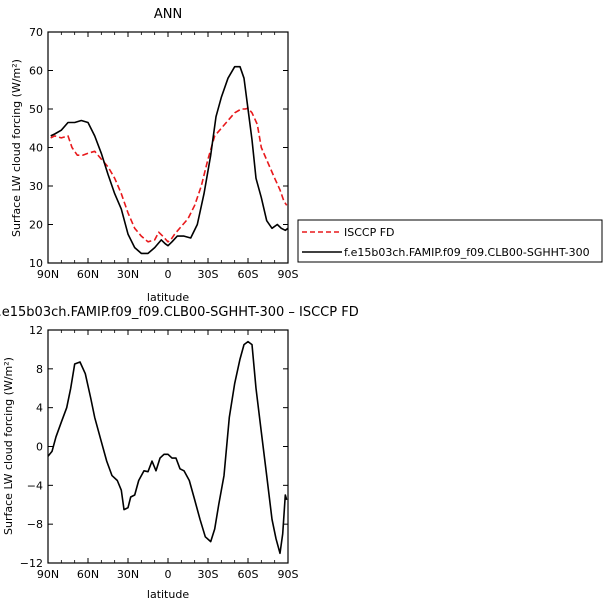 This screenshot has height=606, width=605. Describe the element at coordinates (169, 175) in the screenshot. I see `top-series-0-line` at that location.